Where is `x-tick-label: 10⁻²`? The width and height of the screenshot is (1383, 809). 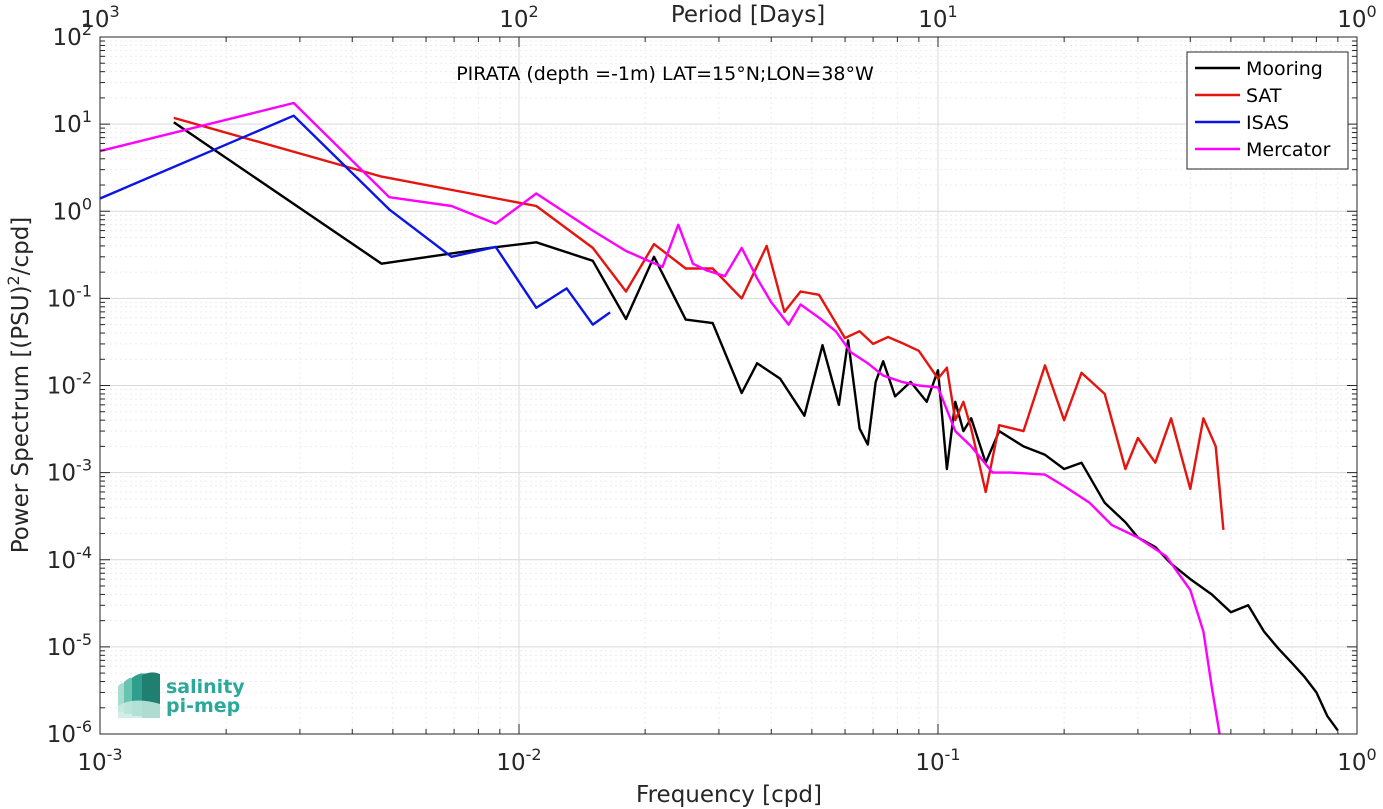 x-tick-label: 10⁻² is located at coordinates (518, 760).